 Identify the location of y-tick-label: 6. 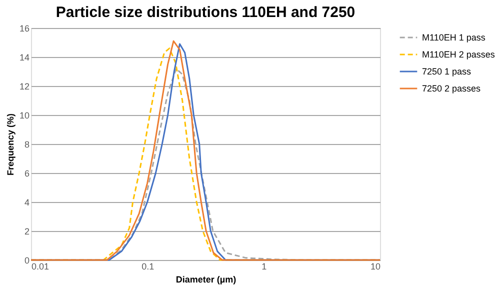
(27, 173).